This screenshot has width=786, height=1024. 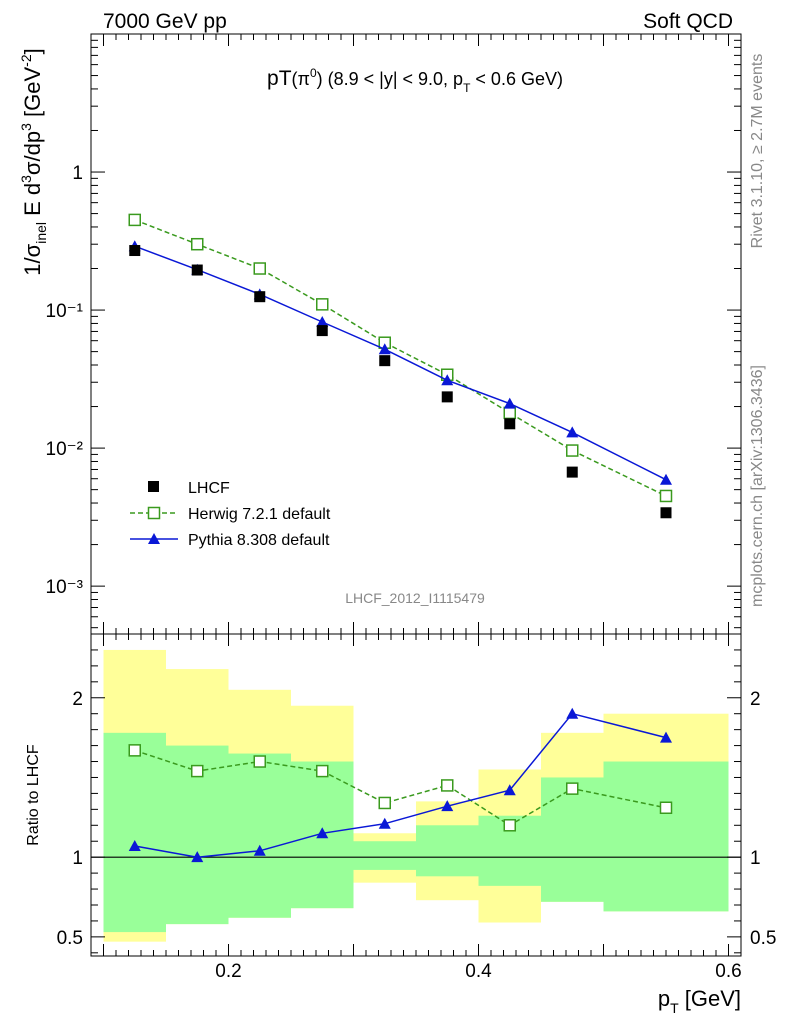 I want to click on x-tick-label: 0.6, so click(x=728, y=971).